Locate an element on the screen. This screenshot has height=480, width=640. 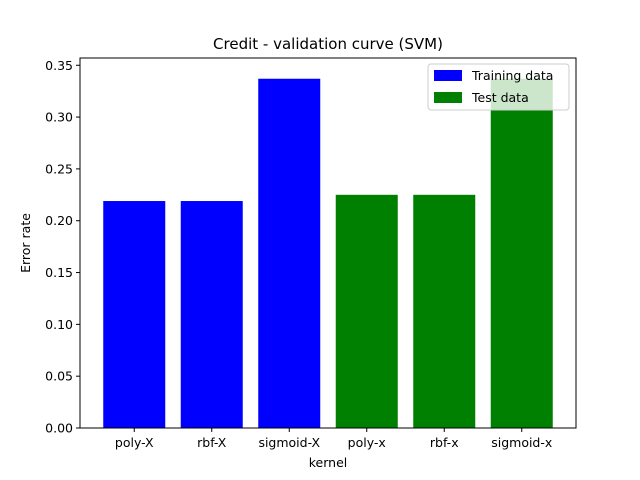
bar-sigmoid-X is located at coordinates (289, 253).